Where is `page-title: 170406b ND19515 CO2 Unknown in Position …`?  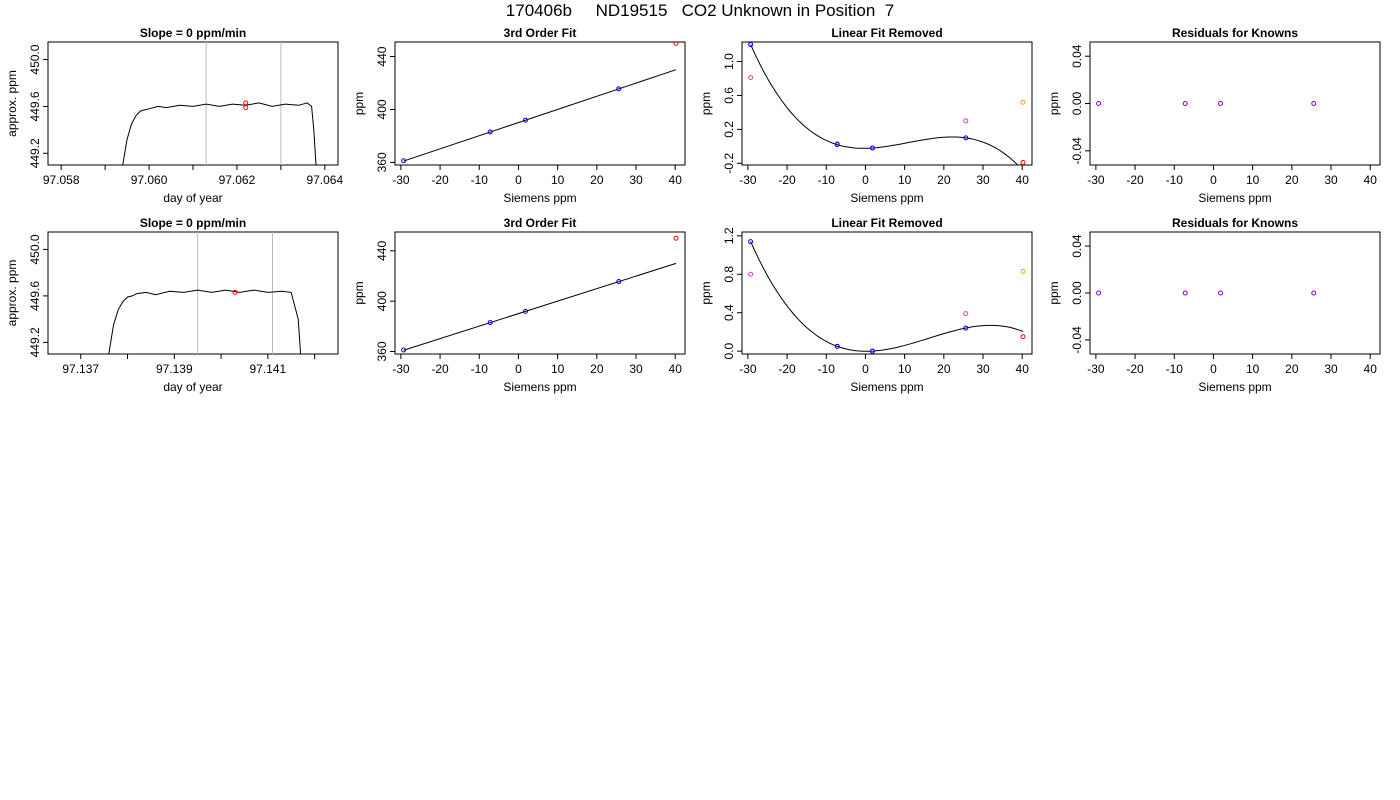
page-title: 170406b ND19515 CO2 Unknown in Position … is located at coordinates (700, 10).